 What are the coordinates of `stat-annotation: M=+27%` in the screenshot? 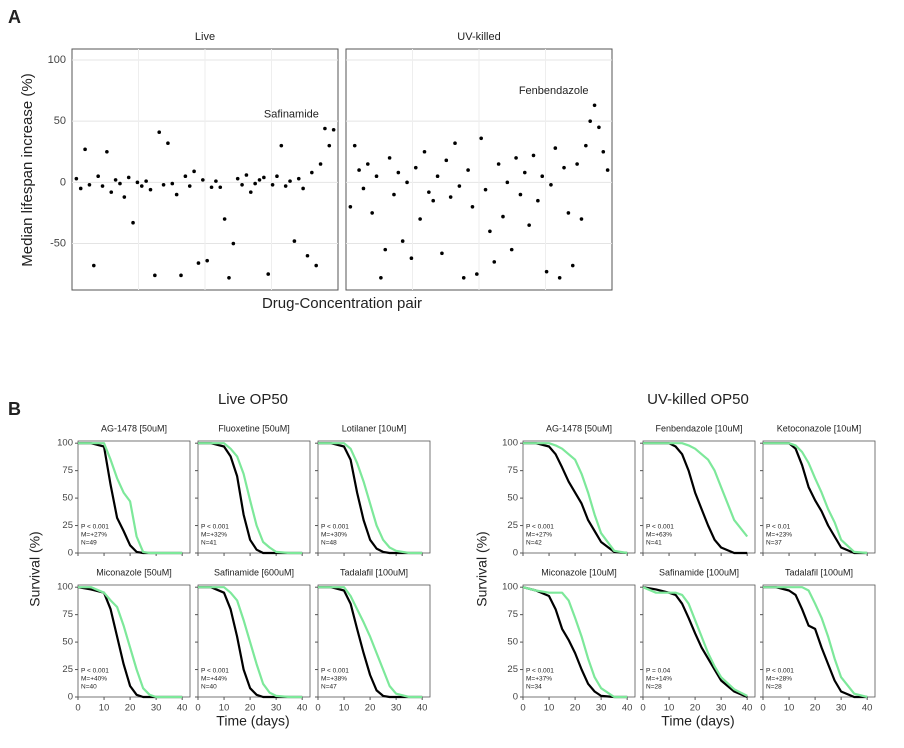 It's located at (539, 535).